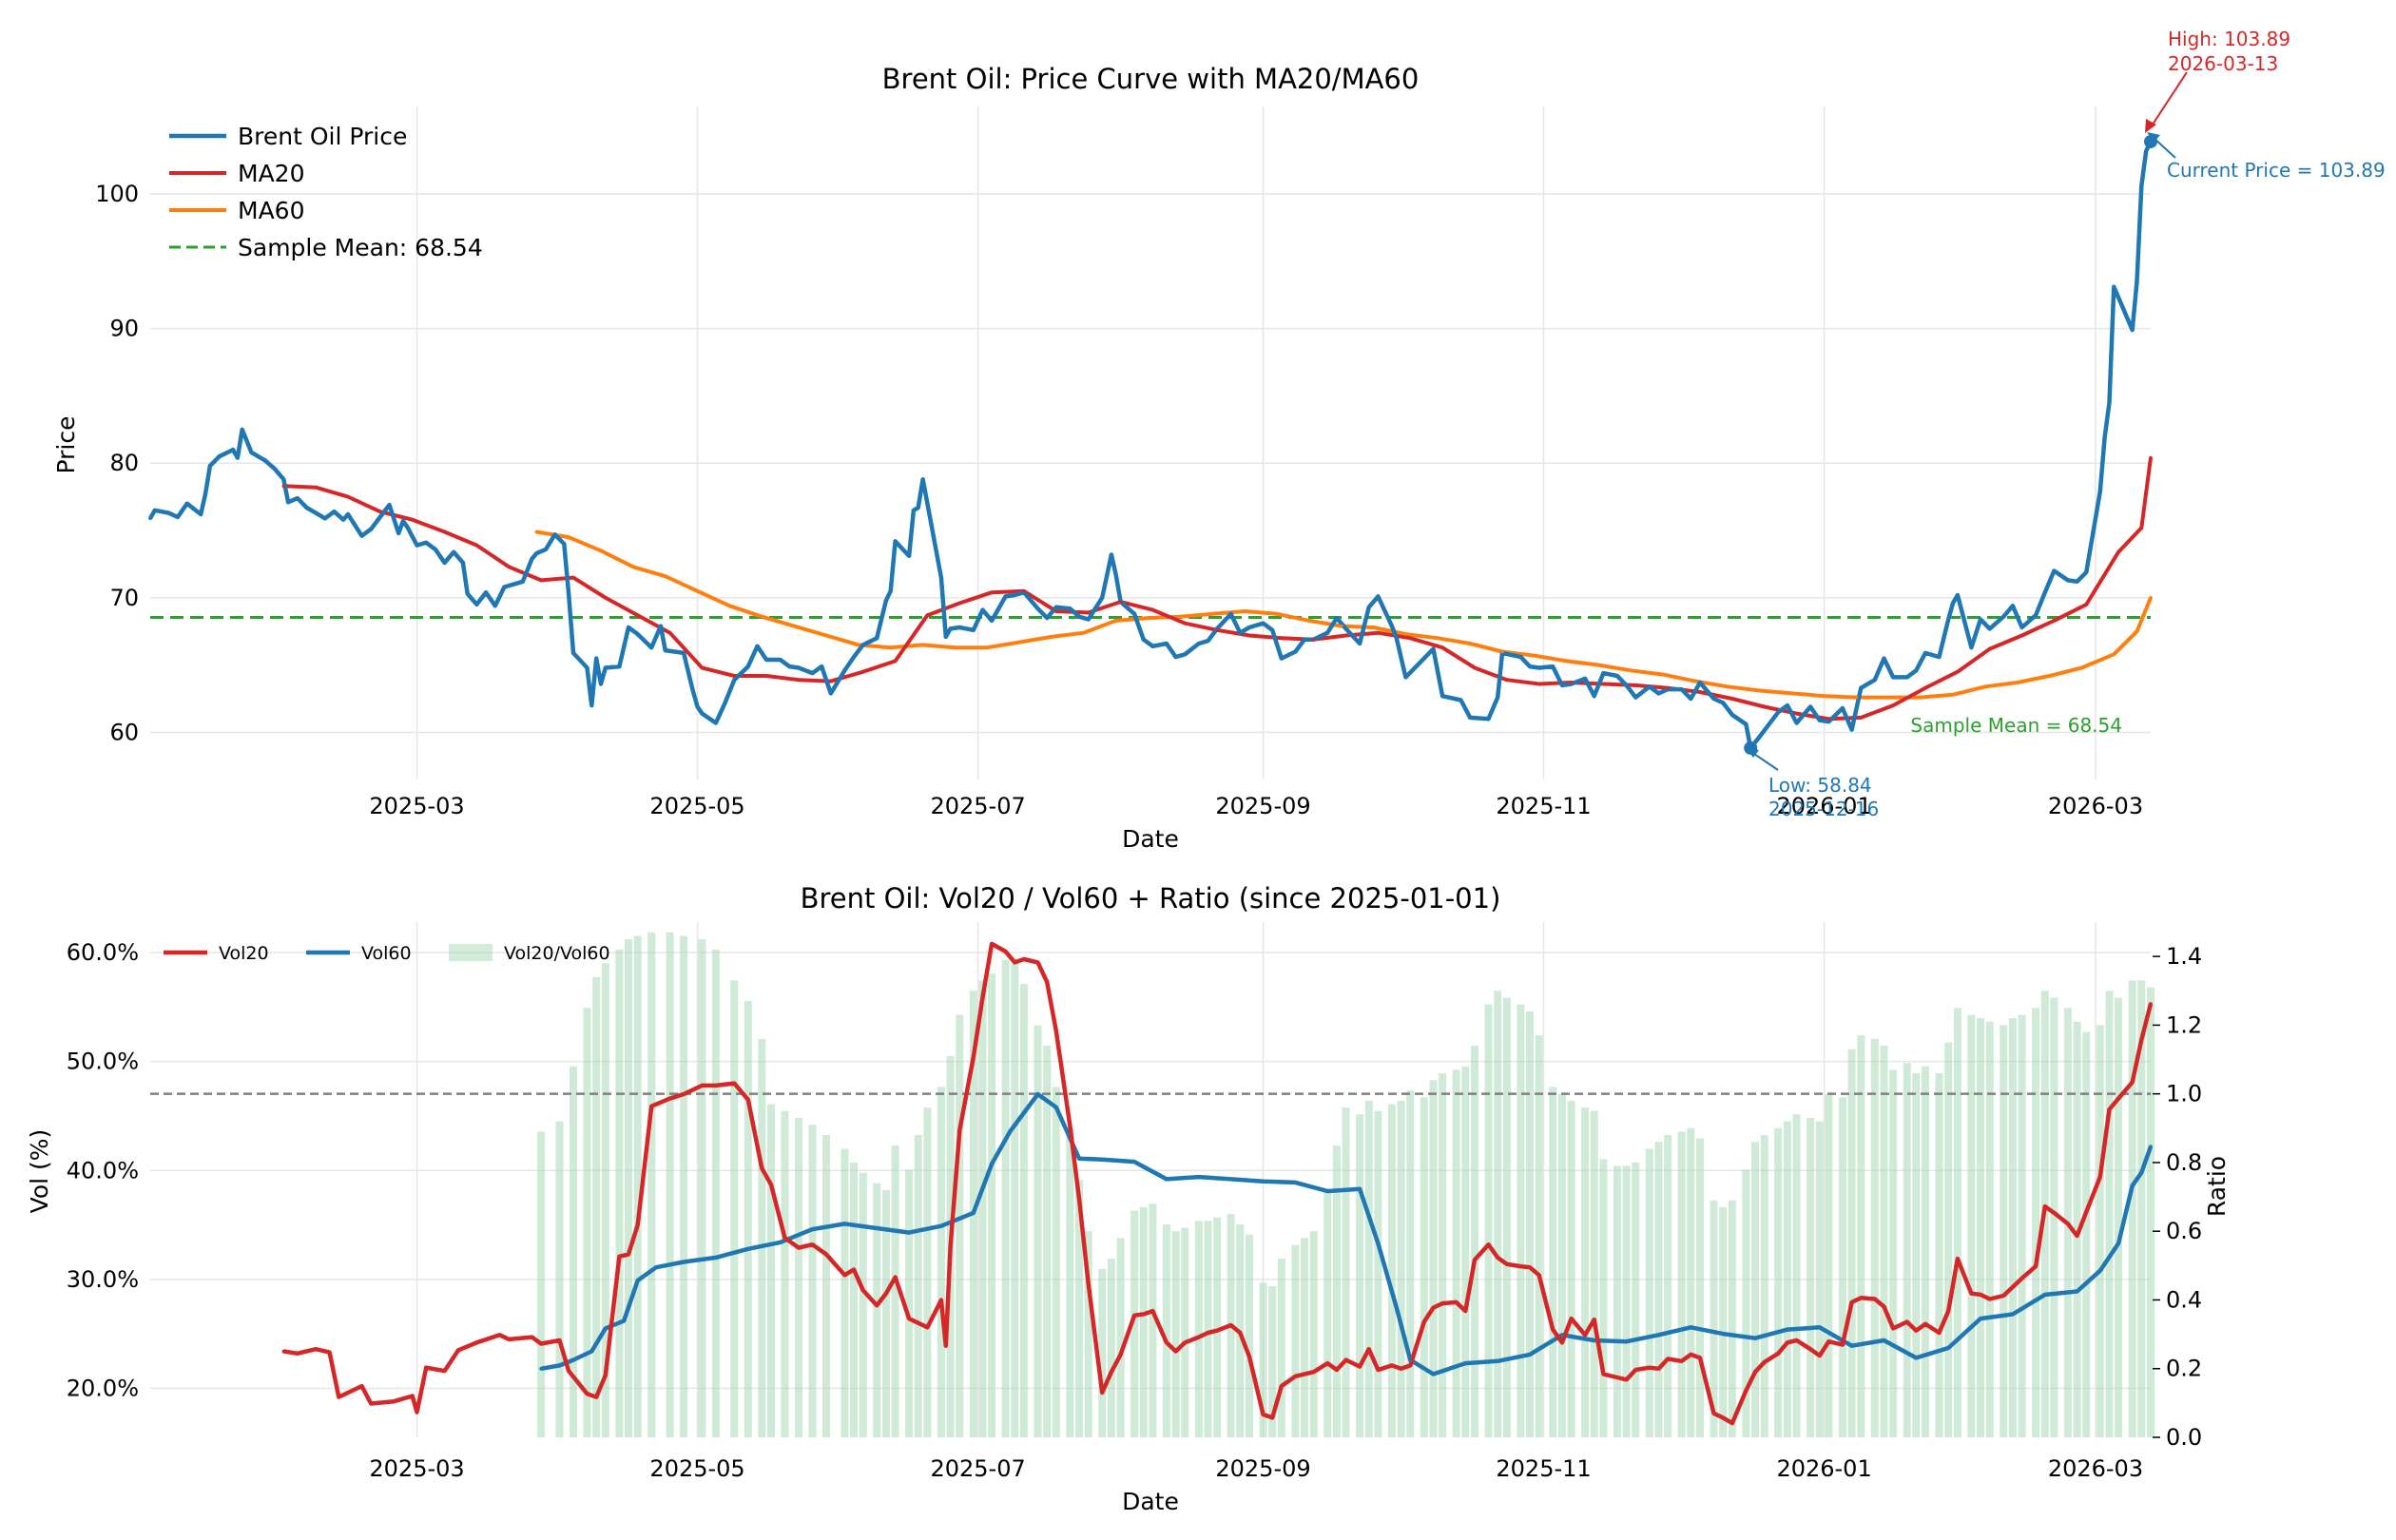 Image resolution: width=2396 pixels, height=1540 pixels. Describe the element at coordinates (124, 329) in the screenshot. I see `y-tick-label: 90` at that location.